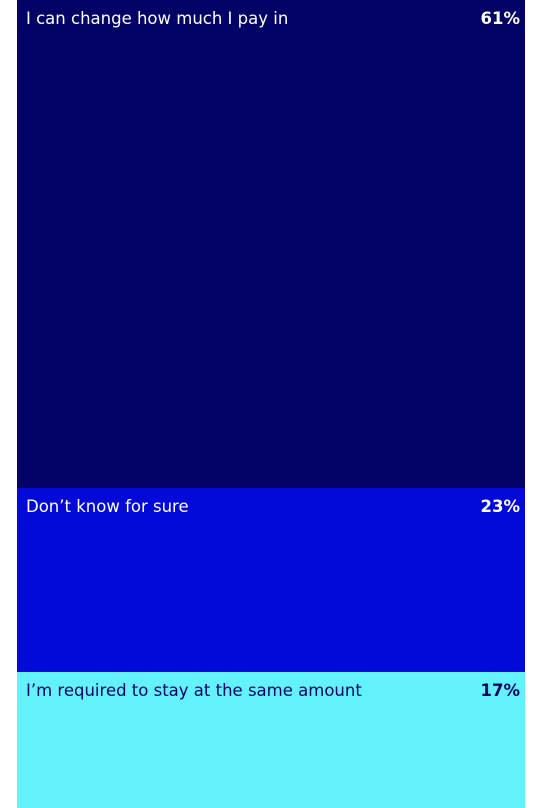  I want to click on bar-value-label-1: 61%, so click(500, 18).